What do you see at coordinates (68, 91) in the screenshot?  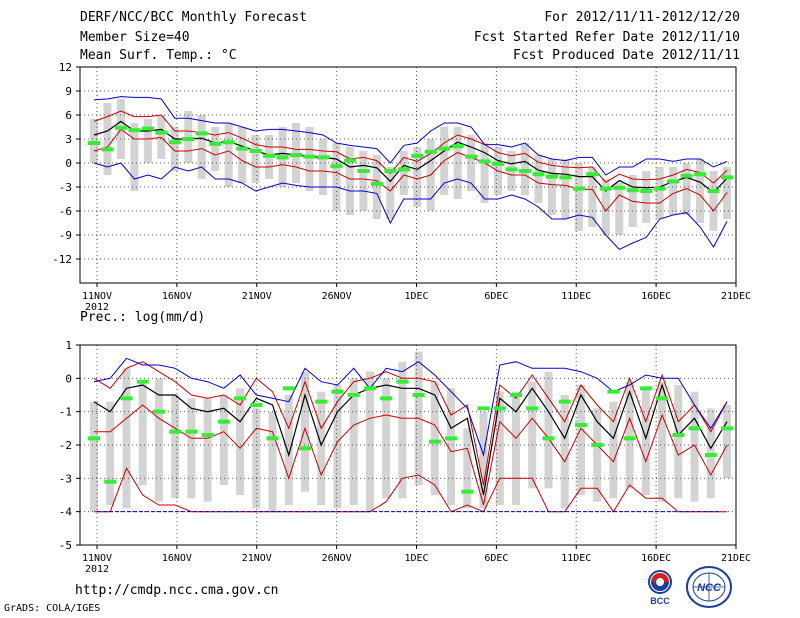 I see `temp-ytick-label: 9` at bounding box center [68, 91].